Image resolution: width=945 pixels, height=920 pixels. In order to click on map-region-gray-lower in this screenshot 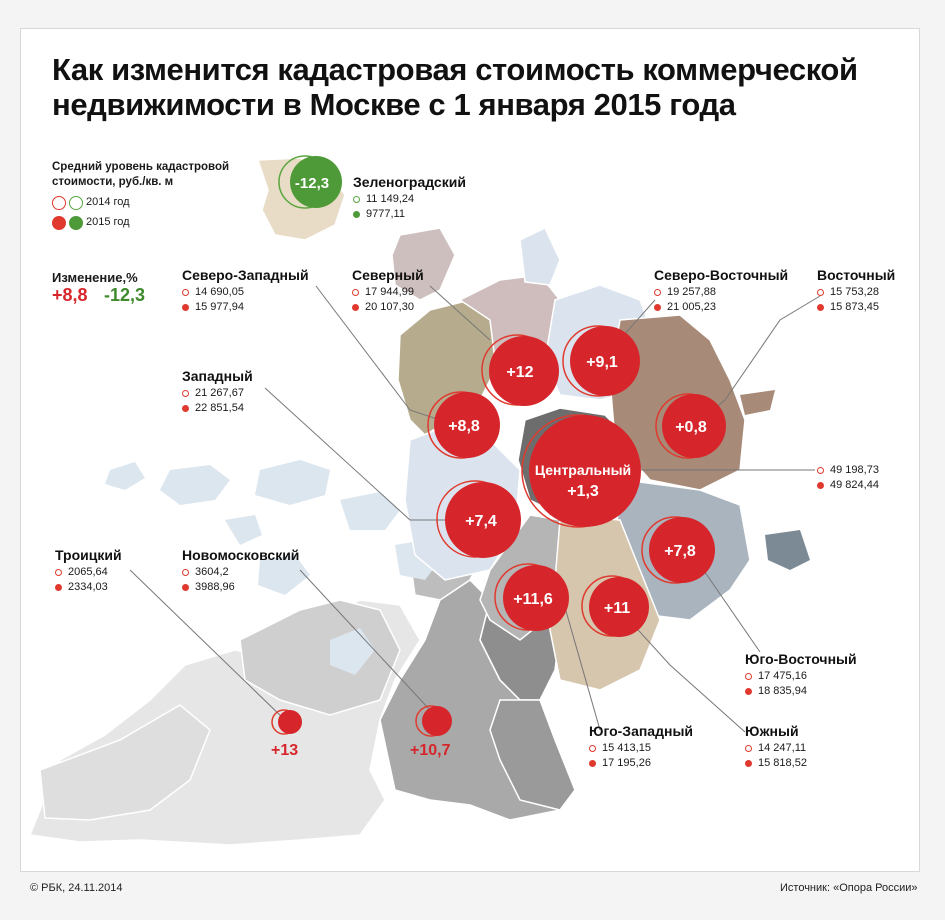, I will do `click(532, 755)`.